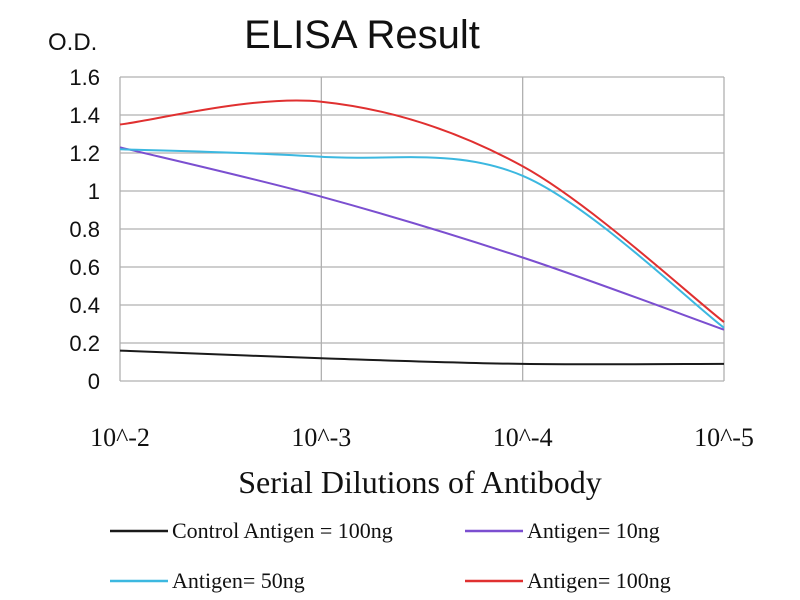  What do you see at coordinates (84, 115) in the screenshot?
I see `y-tick-label: 1.4` at bounding box center [84, 115].